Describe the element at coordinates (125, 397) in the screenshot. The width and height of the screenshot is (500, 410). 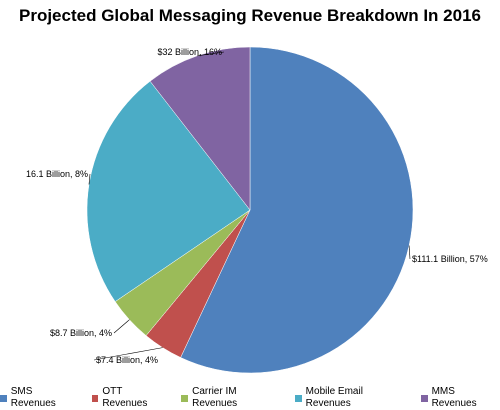
I see `legend-label: OTT Revenues` at that location.